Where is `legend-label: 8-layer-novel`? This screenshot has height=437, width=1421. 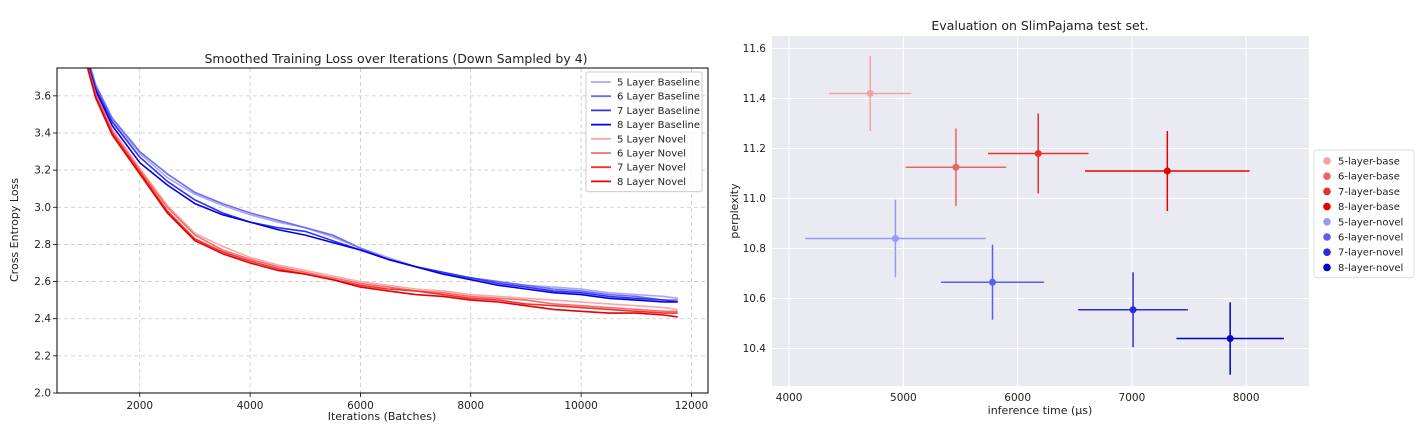 legend-label: 8-layer-novel is located at coordinates (1370, 268).